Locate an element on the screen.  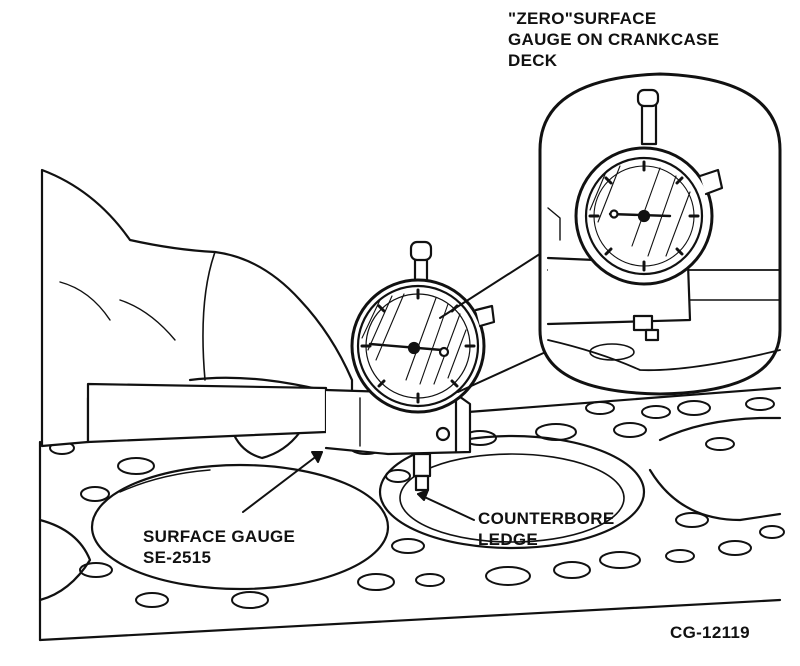
cylinder-bore-left is located at coordinates (240, 527).